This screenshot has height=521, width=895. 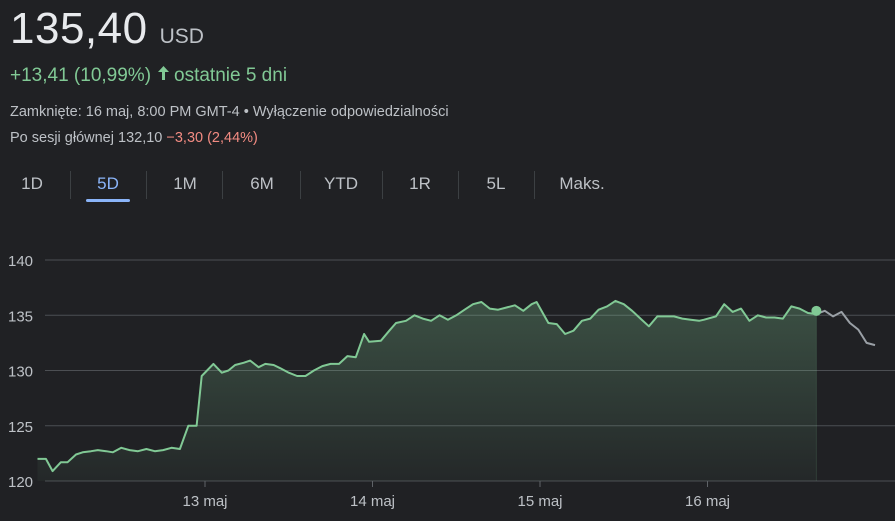 What do you see at coordinates (108, 200) in the screenshot?
I see `active-tab-indicator` at bounding box center [108, 200].